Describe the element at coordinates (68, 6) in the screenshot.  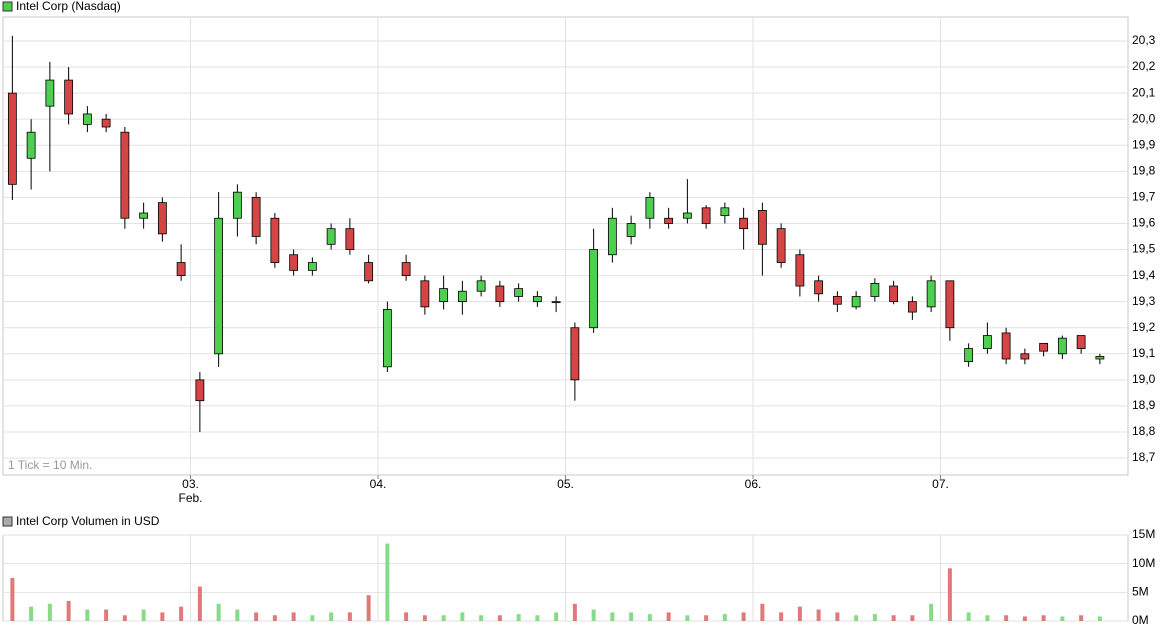
I see `chart-title: Intel Corp (Nasdaq)` at that location.